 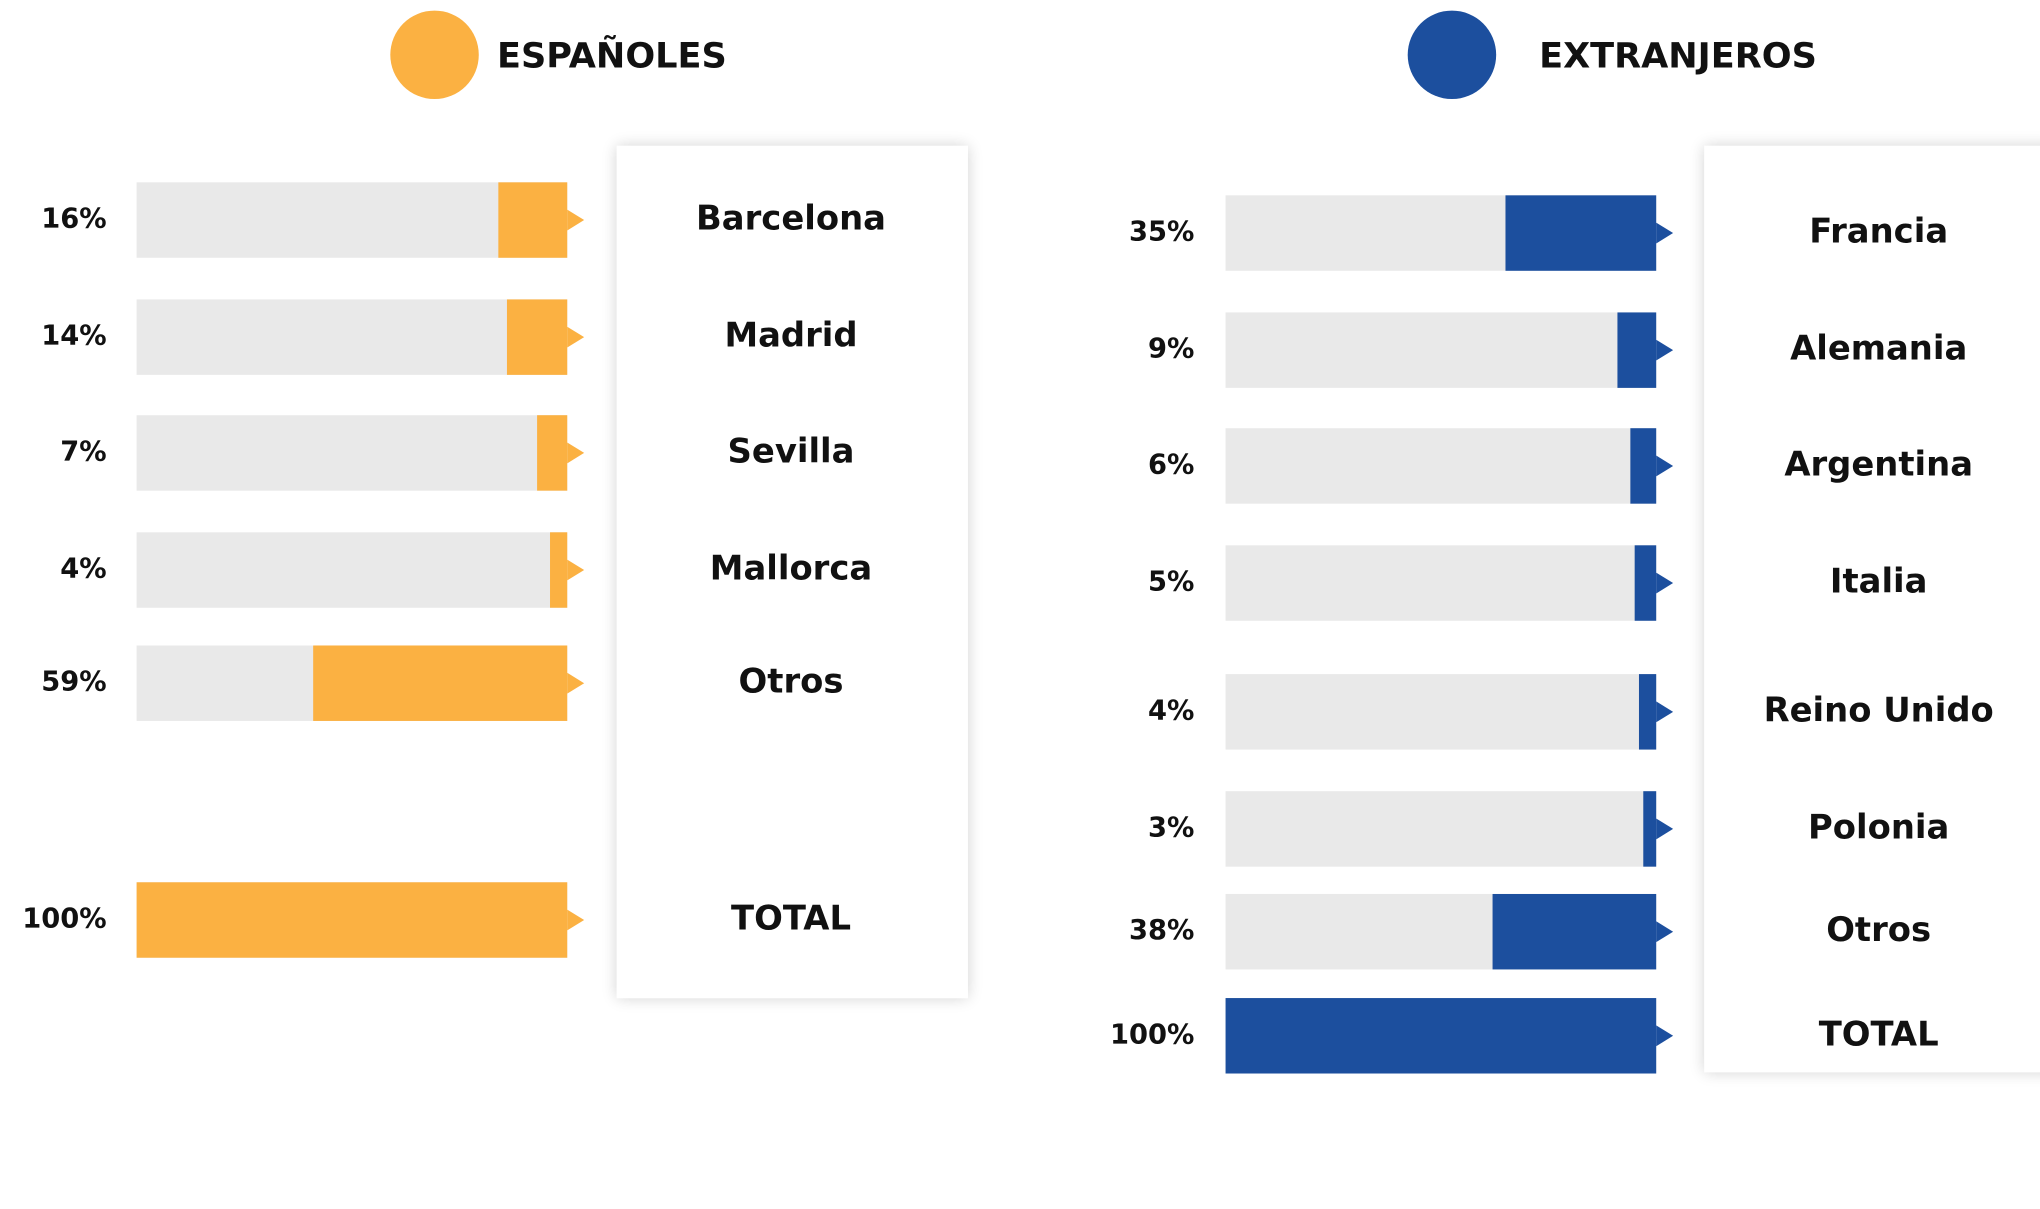 What do you see at coordinates (791, 218) in the screenshot?
I see `category-label: Barcelona` at bounding box center [791, 218].